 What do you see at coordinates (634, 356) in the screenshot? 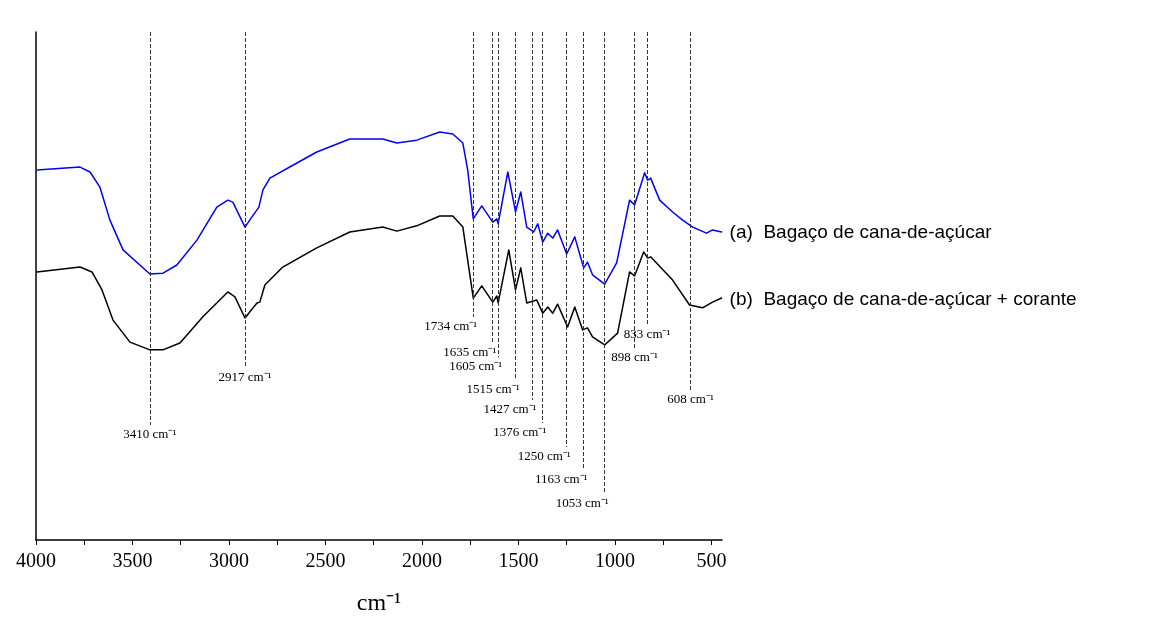
I see `ref-line-label: 898 cm⁻¹` at bounding box center [634, 356].